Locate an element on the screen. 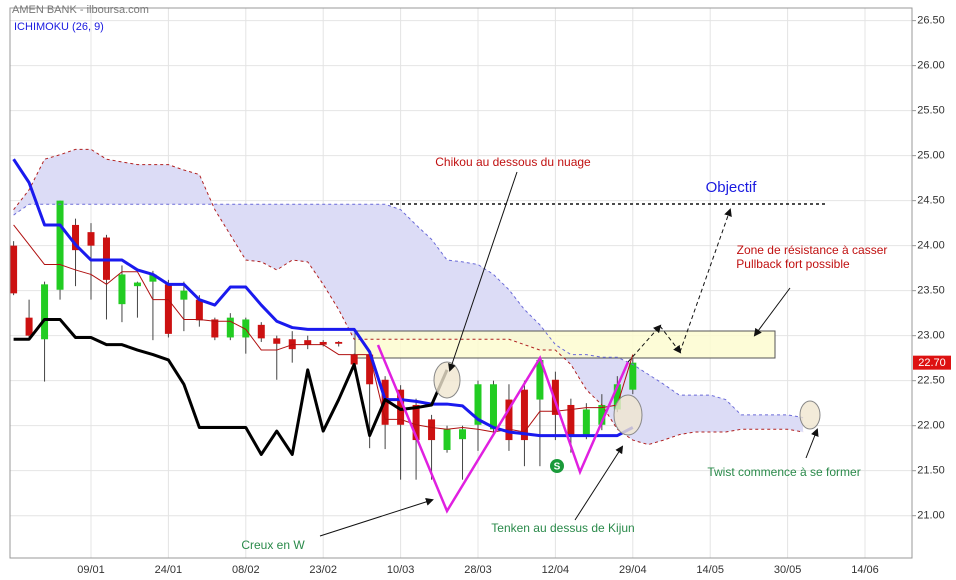 The height and width of the screenshot is (580, 956). y-tick-label: 22.50 is located at coordinates (931, 381).